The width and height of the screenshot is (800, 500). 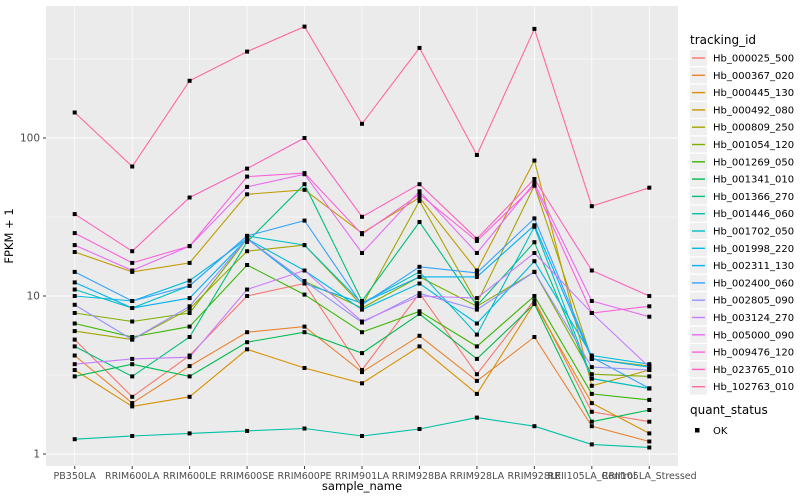 What do you see at coordinates (742, 213) in the screenshot?
I see `legend-item: Hb_001446_060` at bounding box center [742, 213].